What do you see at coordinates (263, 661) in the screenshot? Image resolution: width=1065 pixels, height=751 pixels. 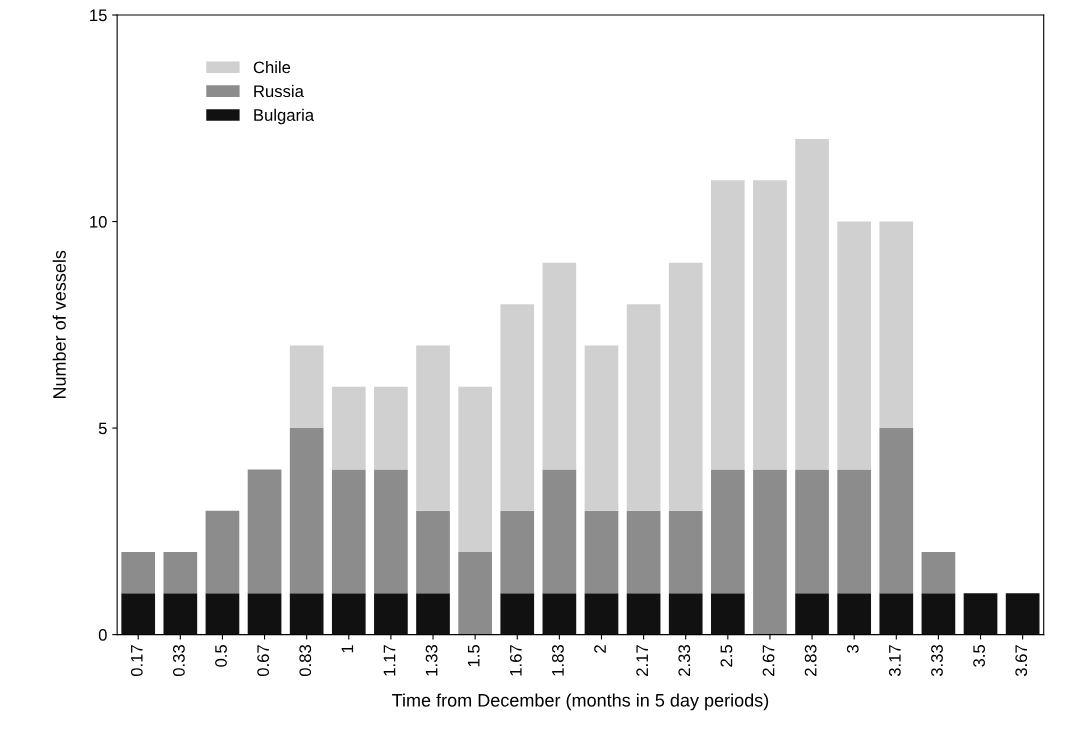 I see `x-tick-label: 0.67` at bounding box center [263, 661].